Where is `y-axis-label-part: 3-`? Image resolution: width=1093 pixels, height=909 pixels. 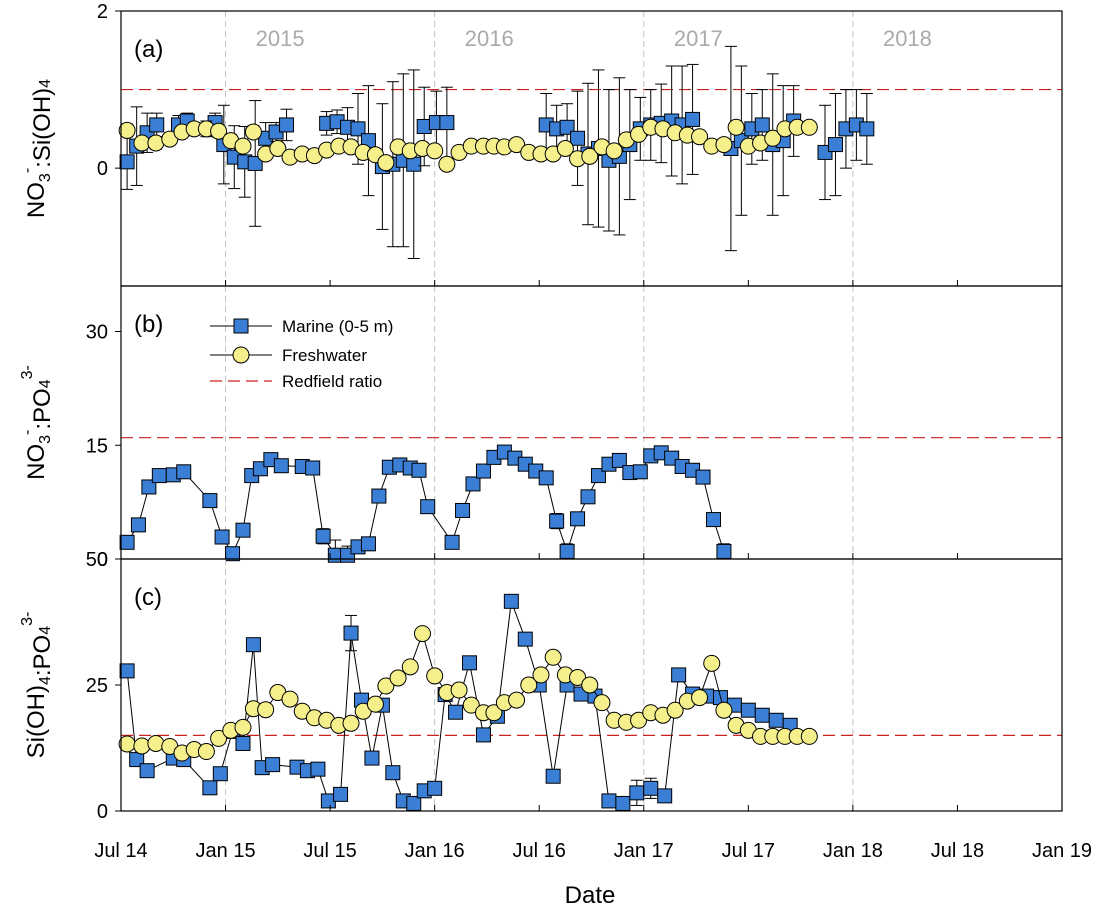
y-axis-label-part: 3- is located at coordinates (27, 372).